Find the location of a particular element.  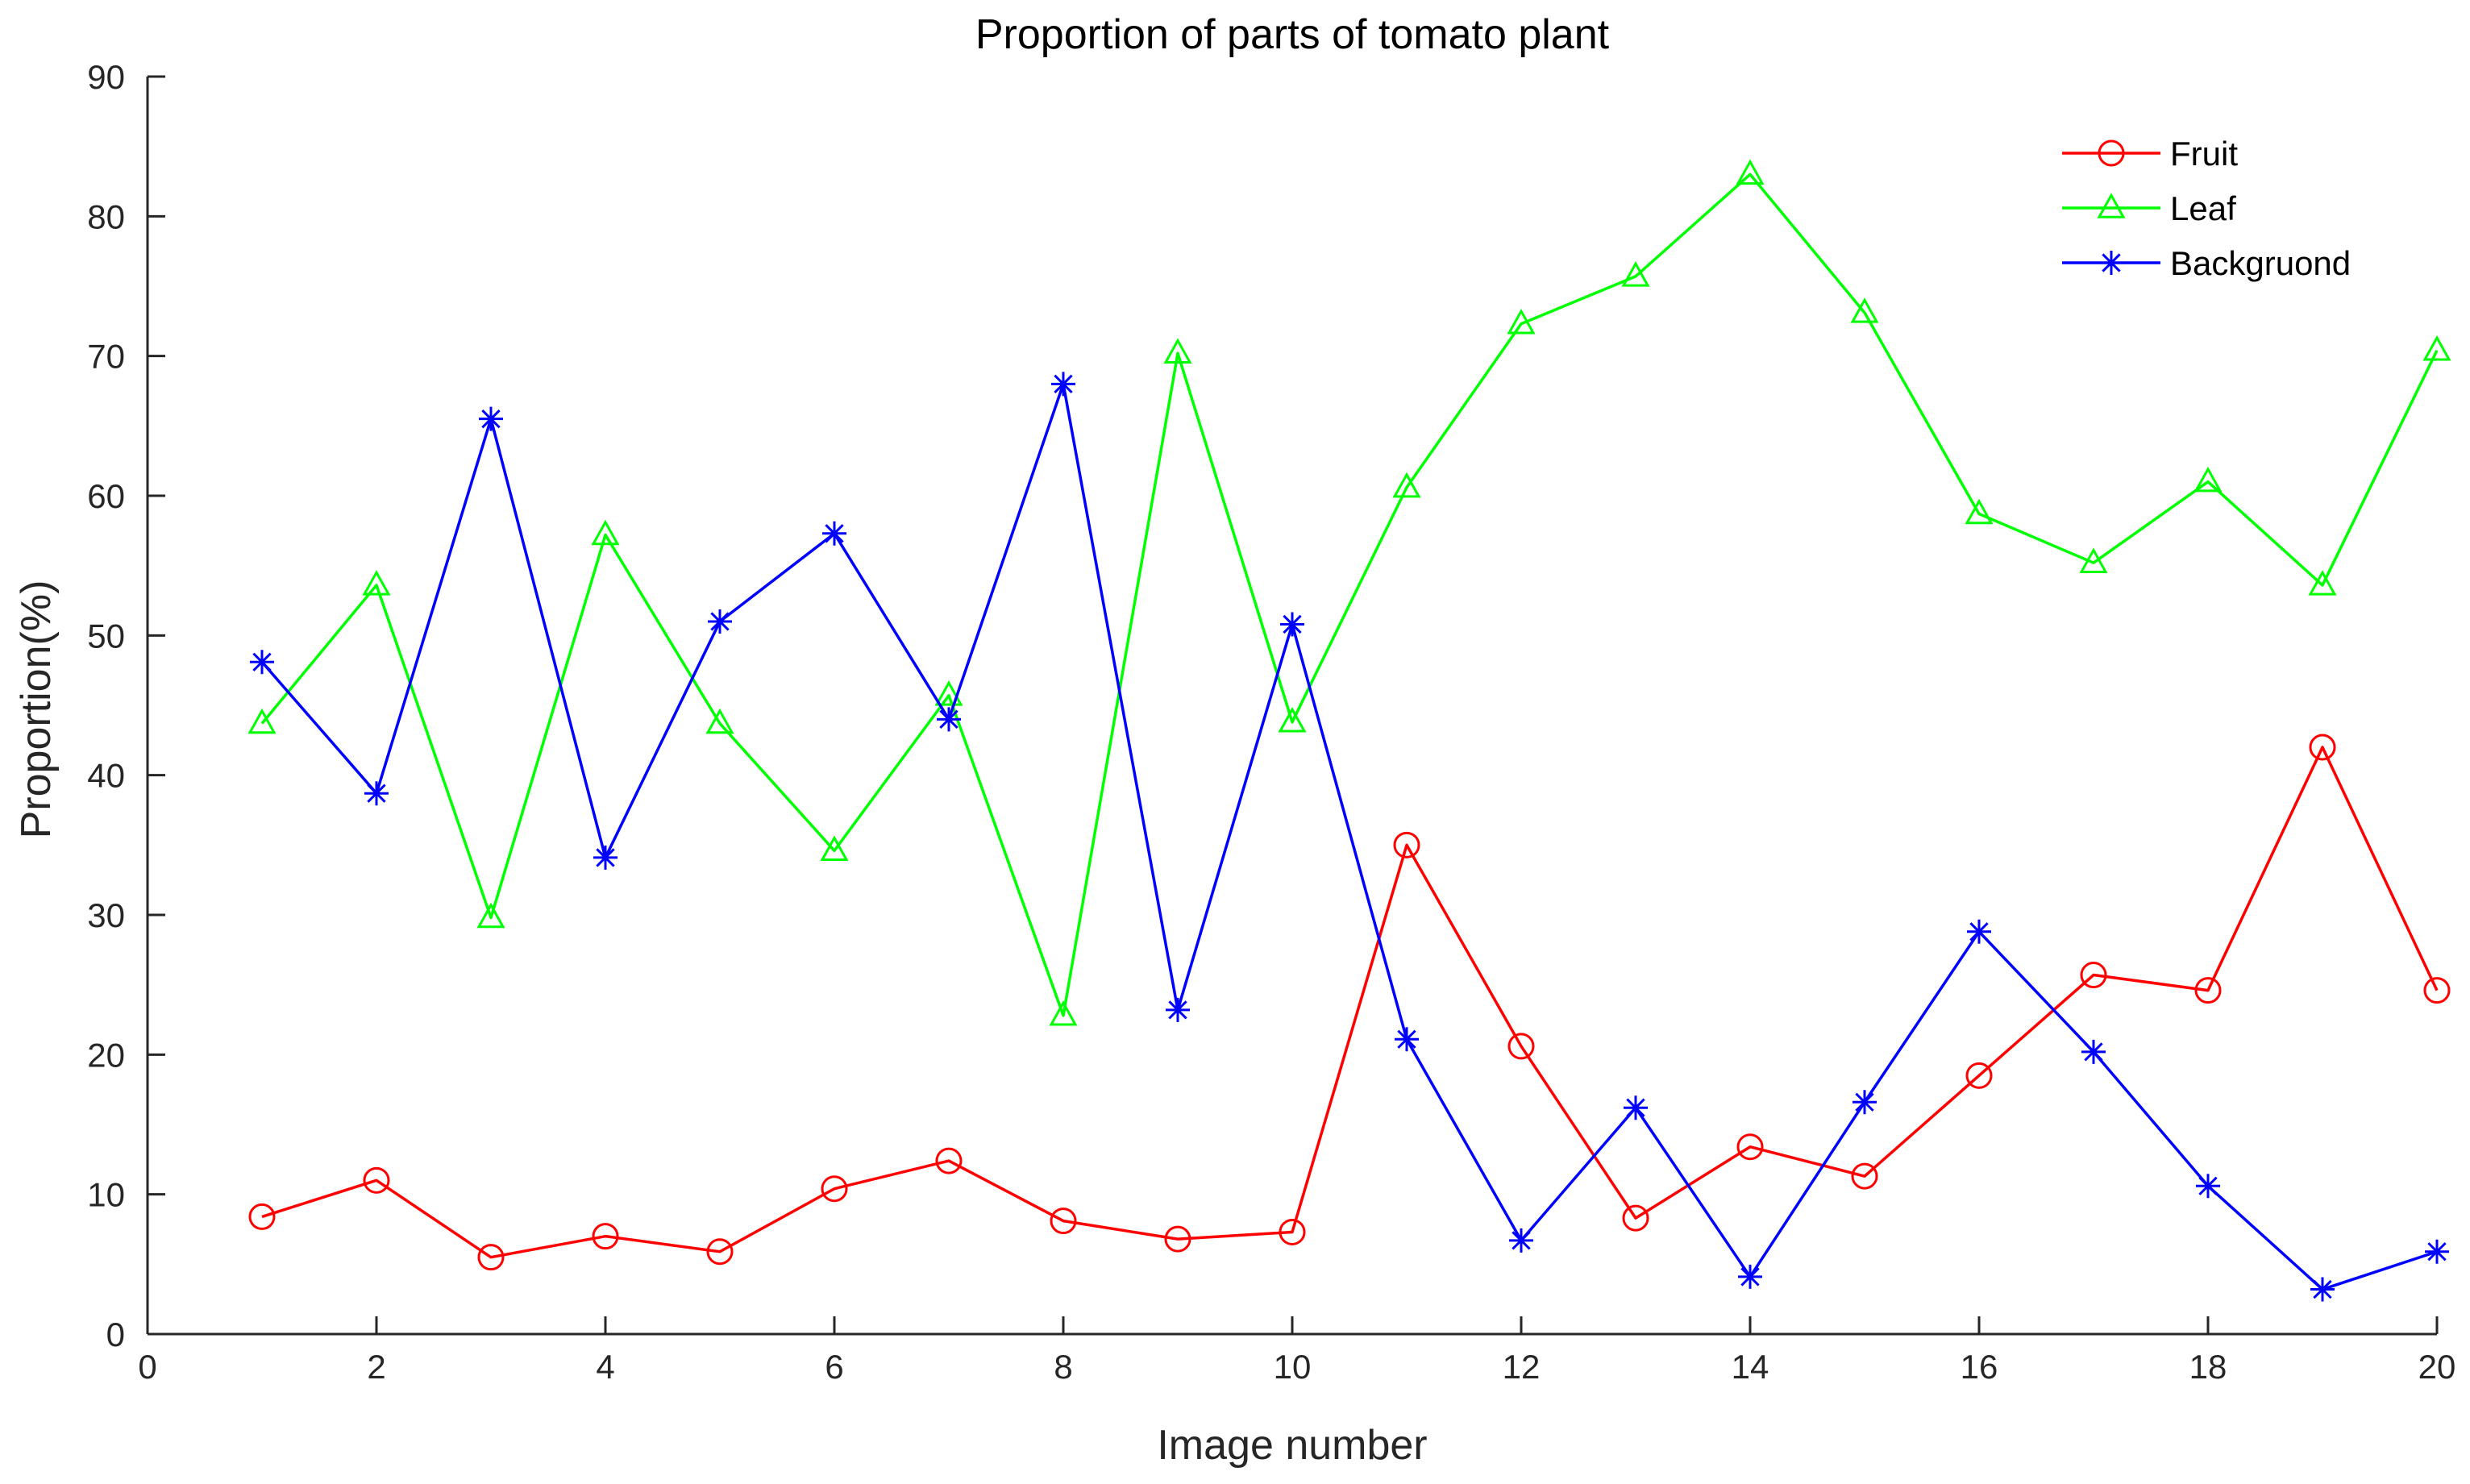

chart-title: Proportion of parts of tomato plant is located at coordinates (1292, 34).